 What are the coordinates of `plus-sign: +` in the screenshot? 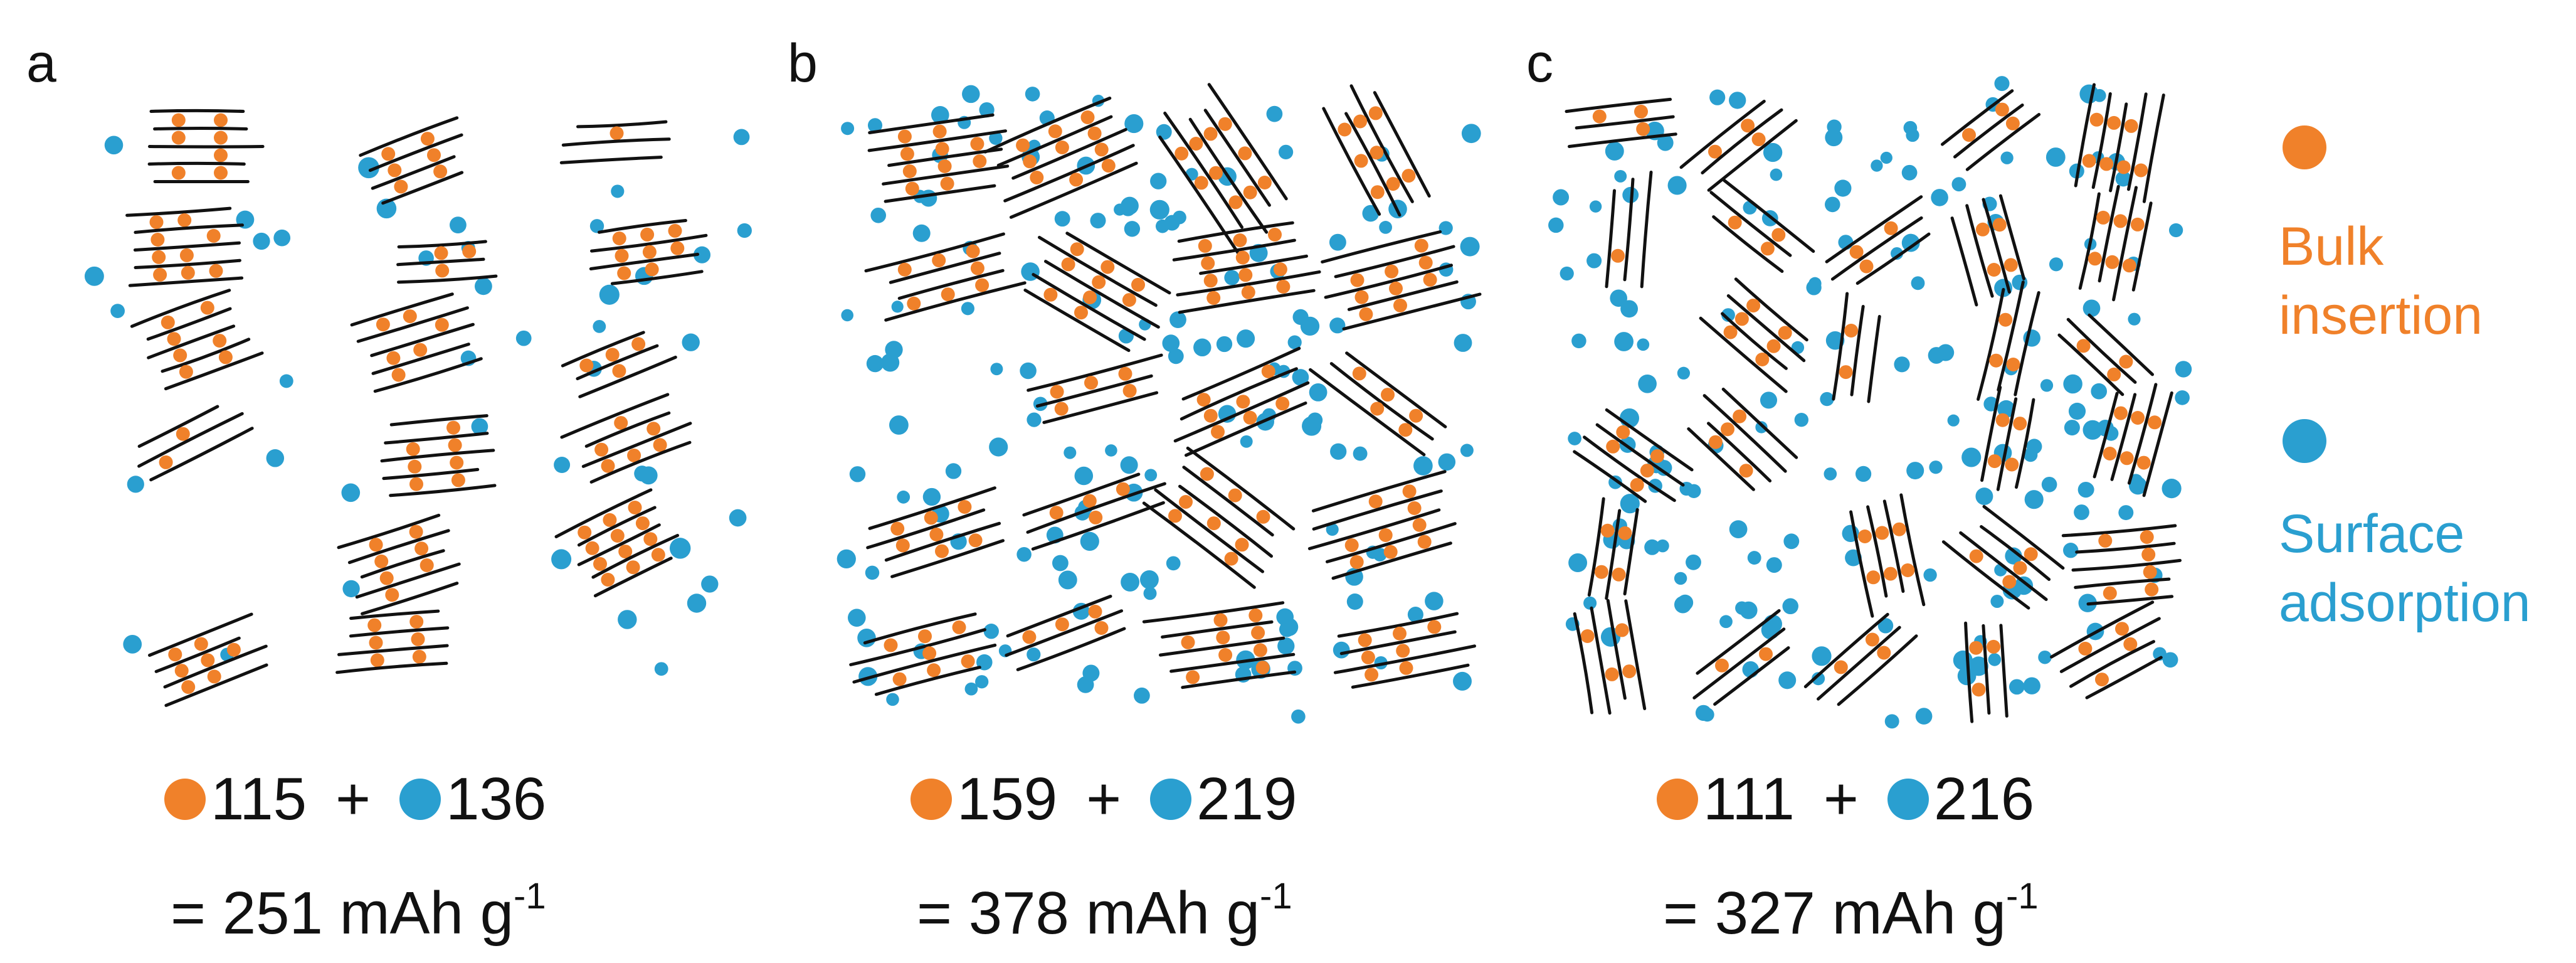 It's located at (1841, 799).